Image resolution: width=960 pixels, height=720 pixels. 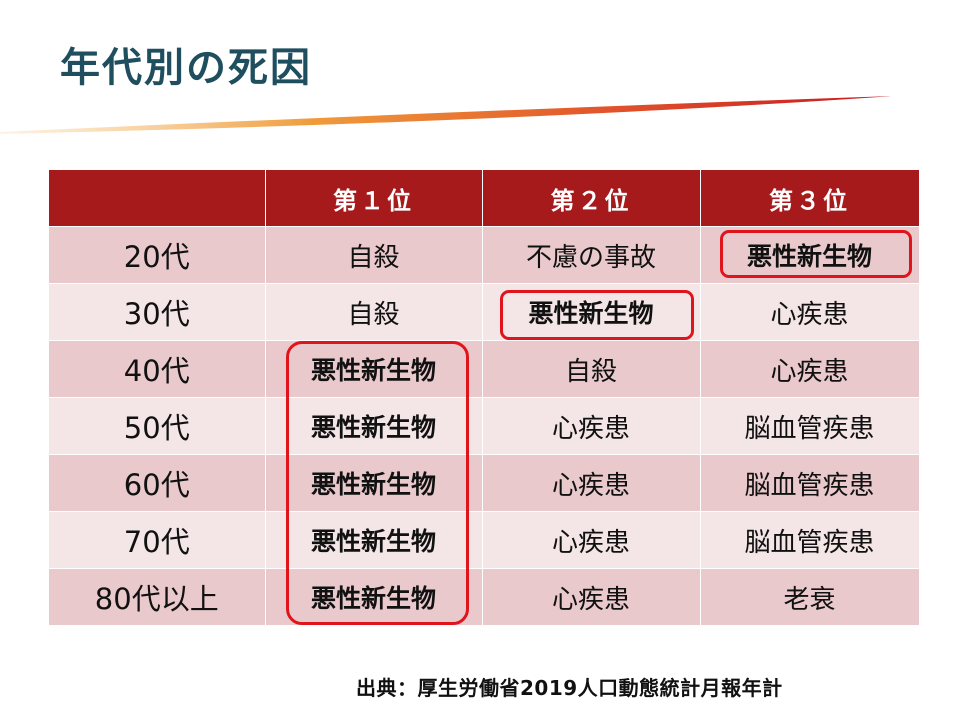 I want to click on table-row: 20代 自殺 不慮の事故 悪性新生物, so click(x=484, y=255).